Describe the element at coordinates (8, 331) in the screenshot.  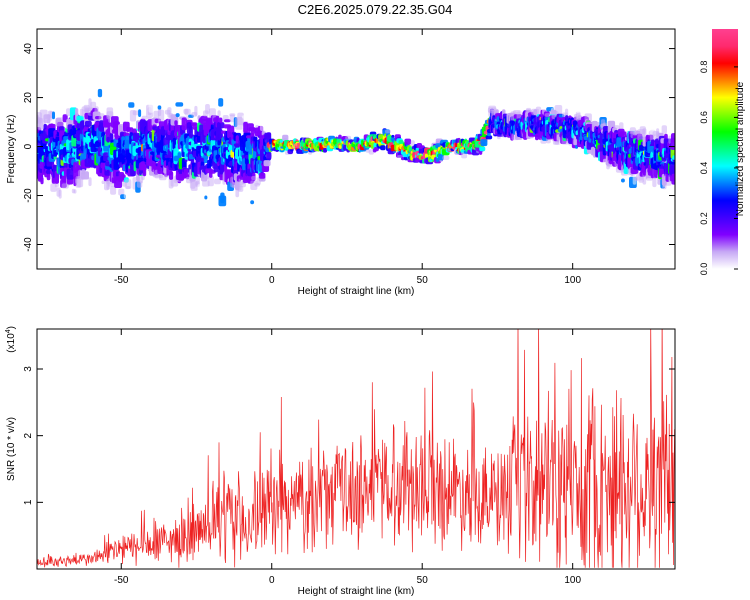
I see `snr-scale-exp: 4` at that location.